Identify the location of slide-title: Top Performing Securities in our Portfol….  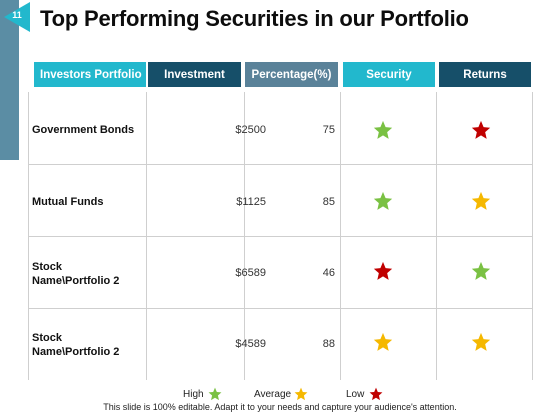
(254, 18).